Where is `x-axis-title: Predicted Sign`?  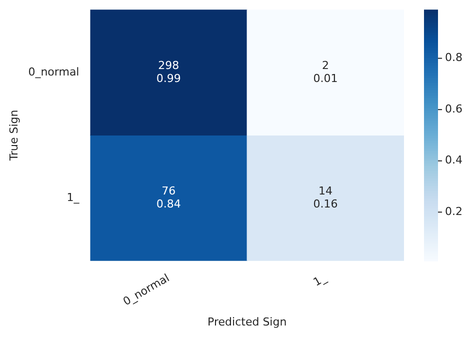
x-axis-title: Predicted Sign is located at coordinates (247, 321).